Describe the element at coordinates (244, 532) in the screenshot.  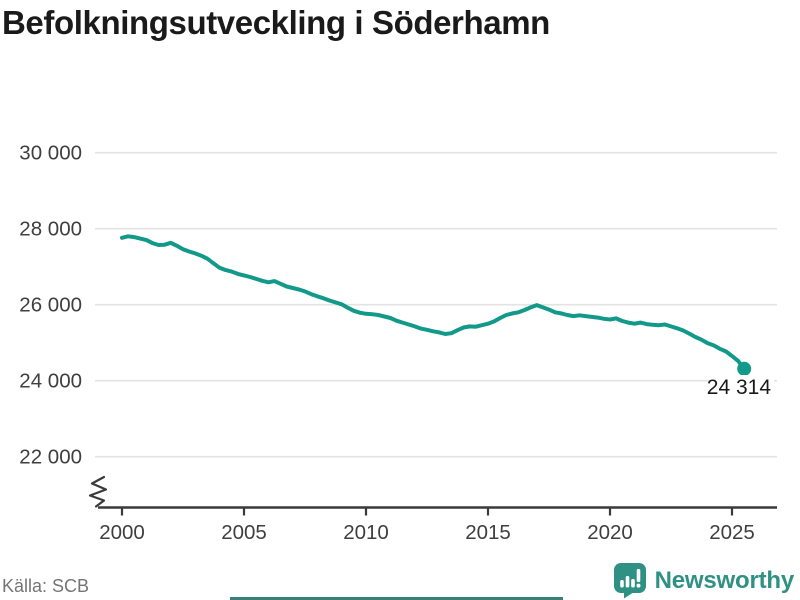
I see `x-tick-label: 2005` at that location.